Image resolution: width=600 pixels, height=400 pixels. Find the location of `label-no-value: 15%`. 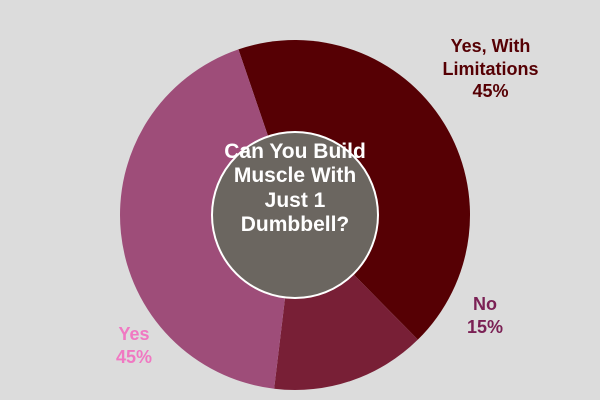

label-no-value: 15% is located at coordinates (485, 326).